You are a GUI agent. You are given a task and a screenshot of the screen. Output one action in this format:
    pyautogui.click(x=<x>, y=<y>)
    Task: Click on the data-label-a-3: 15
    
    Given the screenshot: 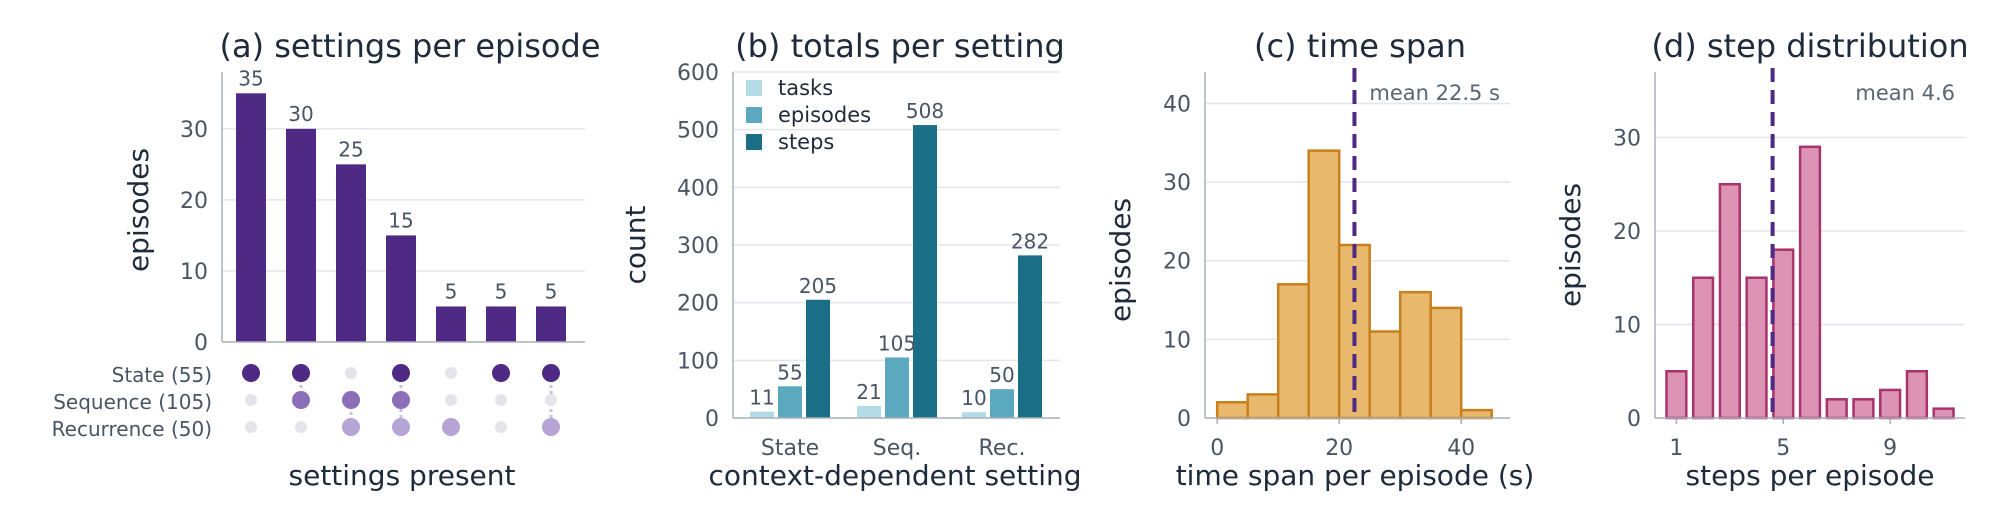 What is the action you would take?
    pyautogui.click(x=400, y=220)
    